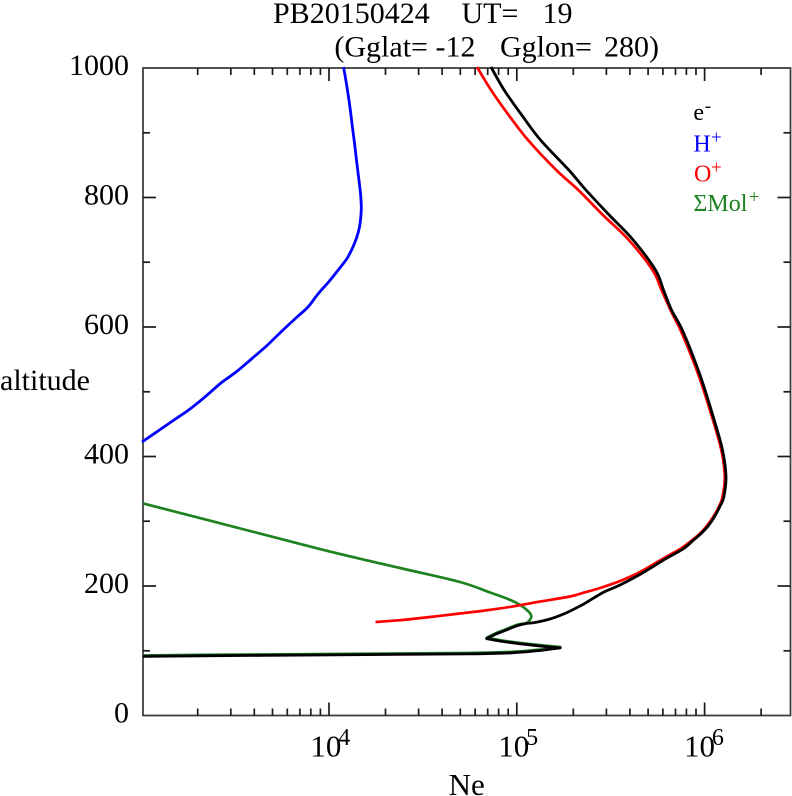 The height and width of the screenshot is (796, 792). I want to click on svg-text: e, so click(698, 113).